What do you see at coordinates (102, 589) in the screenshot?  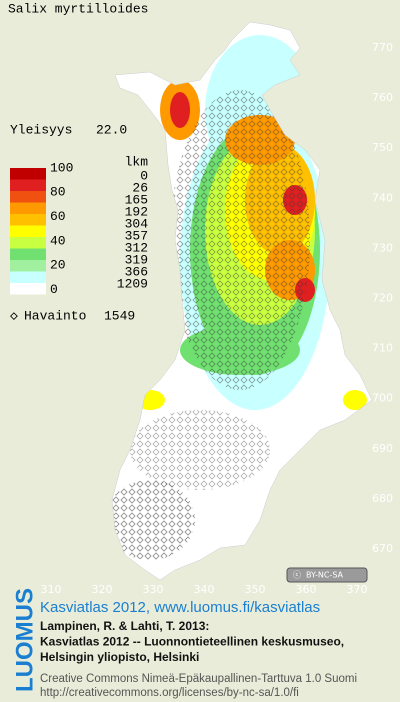 I see `x-axis-label: 320` at bounding box center [102, 589].